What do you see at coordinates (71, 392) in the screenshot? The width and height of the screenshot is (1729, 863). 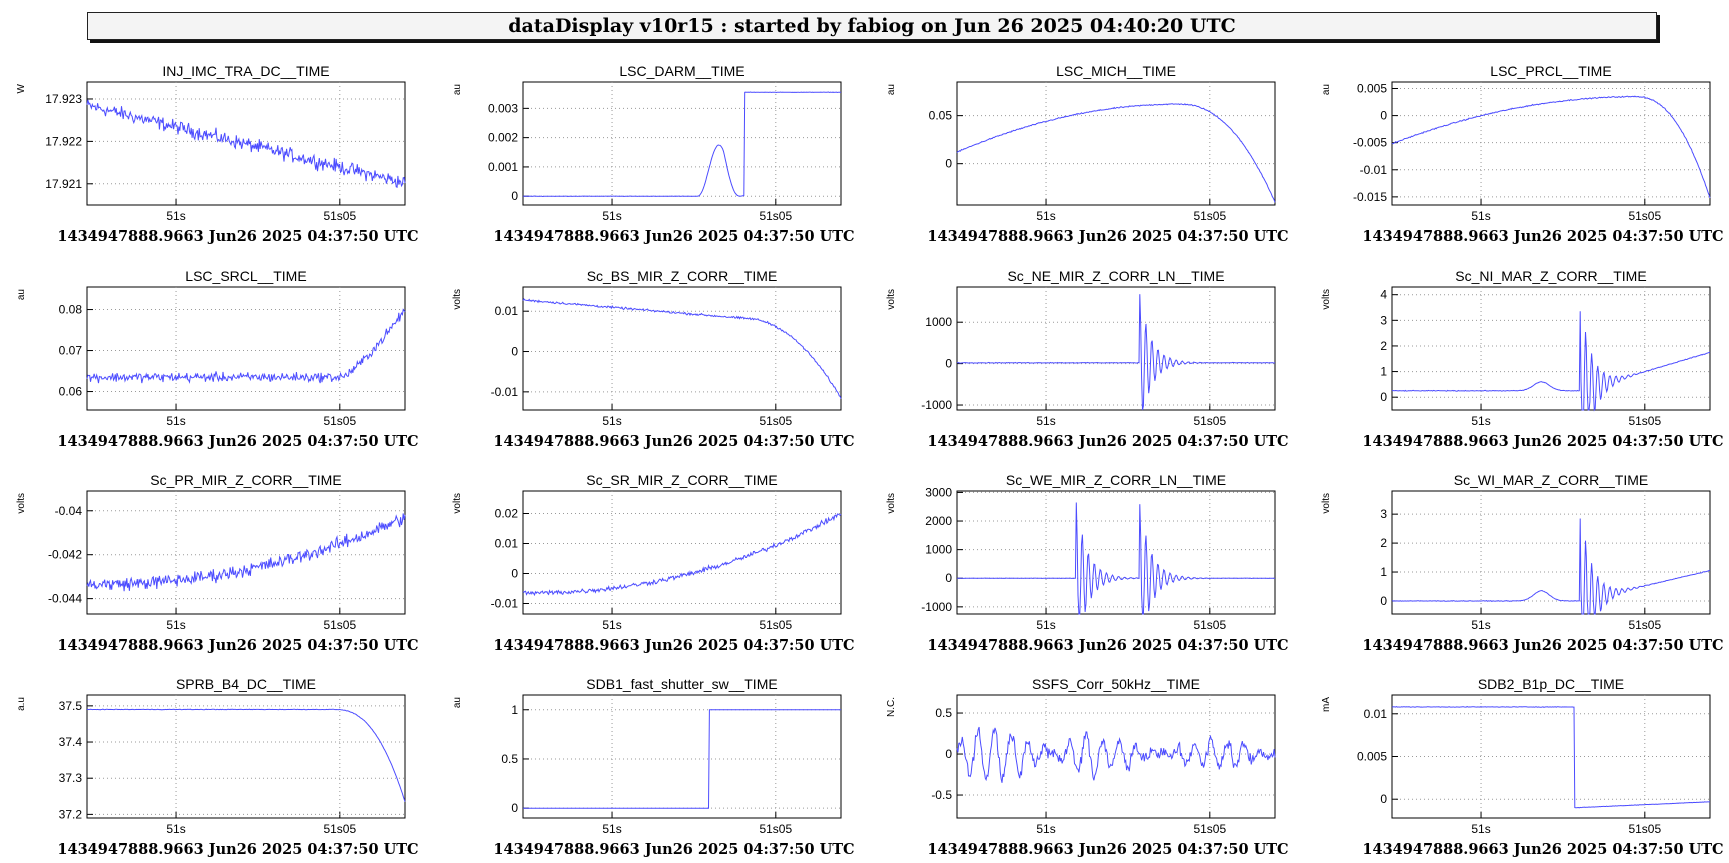 I see `y-tick-label: 0.06` at bounding box center [71, 392].